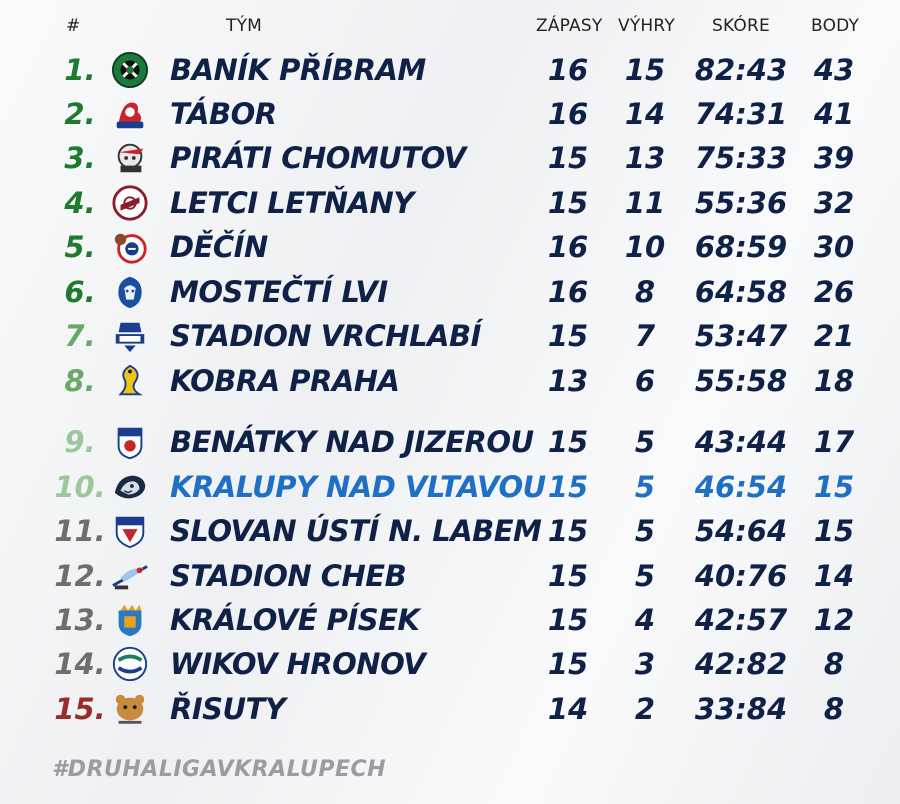 The width and height of the screenshot is (900, 804). I want to click on slovan-usti-logo, so click(130, 531).